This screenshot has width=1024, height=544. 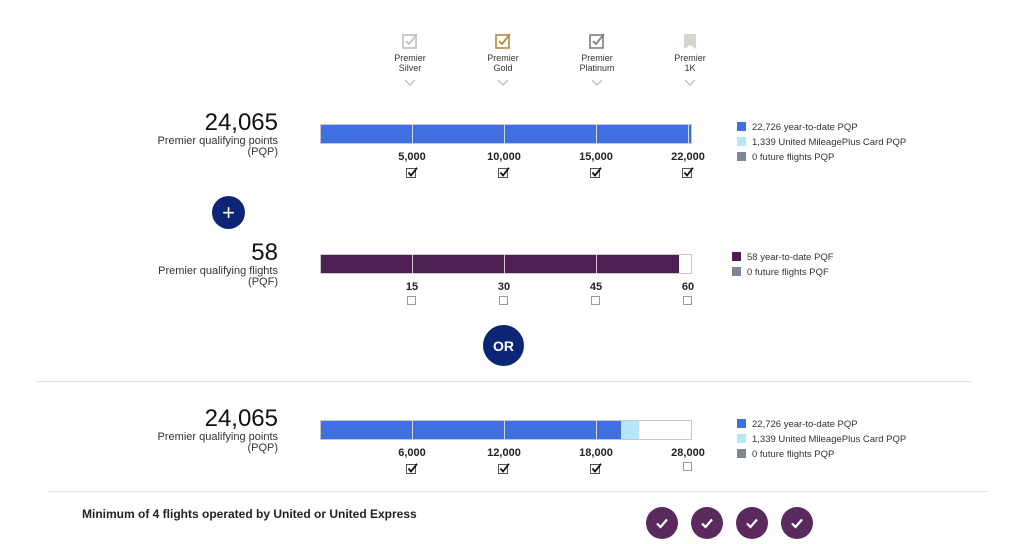 What do you see at coordinates (169, 264) in the screenshot?
I see `pqf-metric: 58 Premier qualifying flights (PQF)` at bounding box center [169, 264].